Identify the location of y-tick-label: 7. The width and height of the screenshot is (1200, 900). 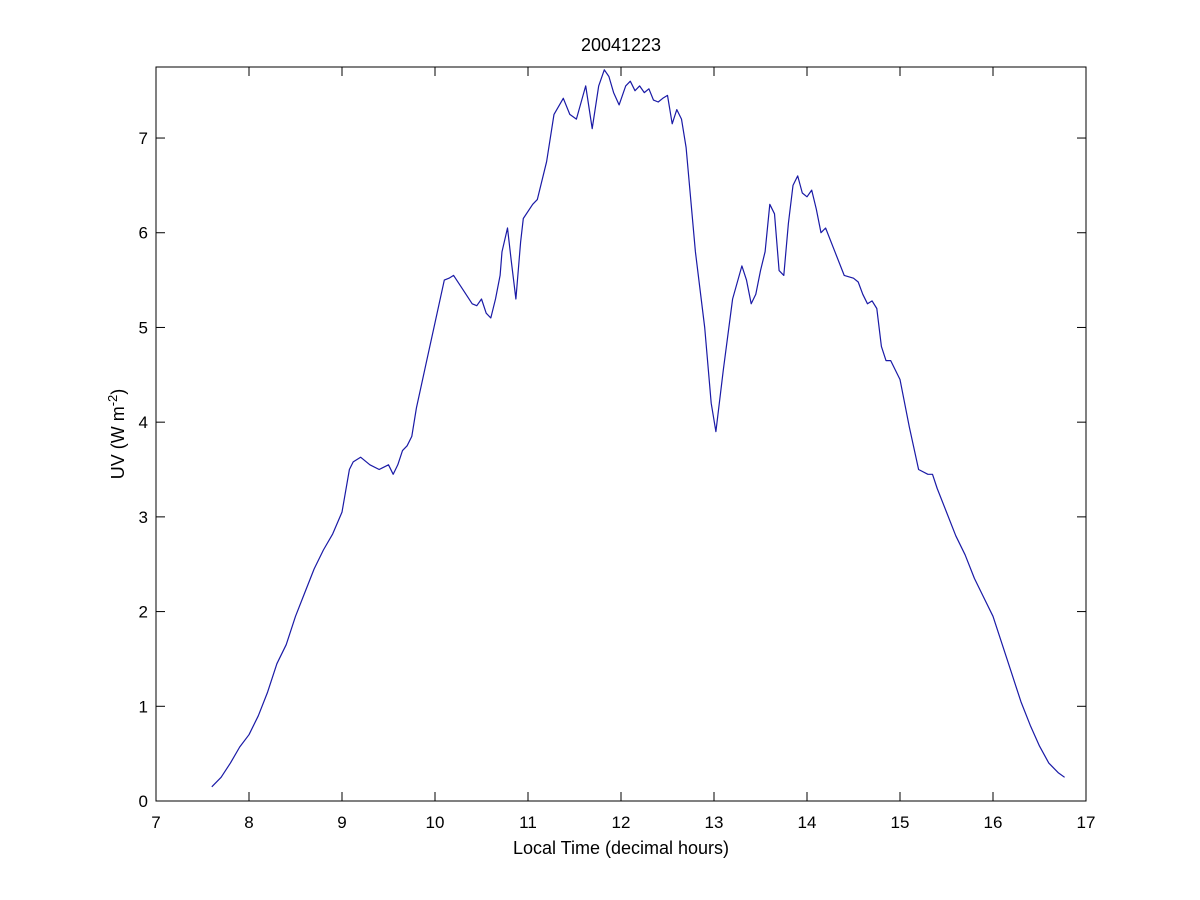
(143, 138).